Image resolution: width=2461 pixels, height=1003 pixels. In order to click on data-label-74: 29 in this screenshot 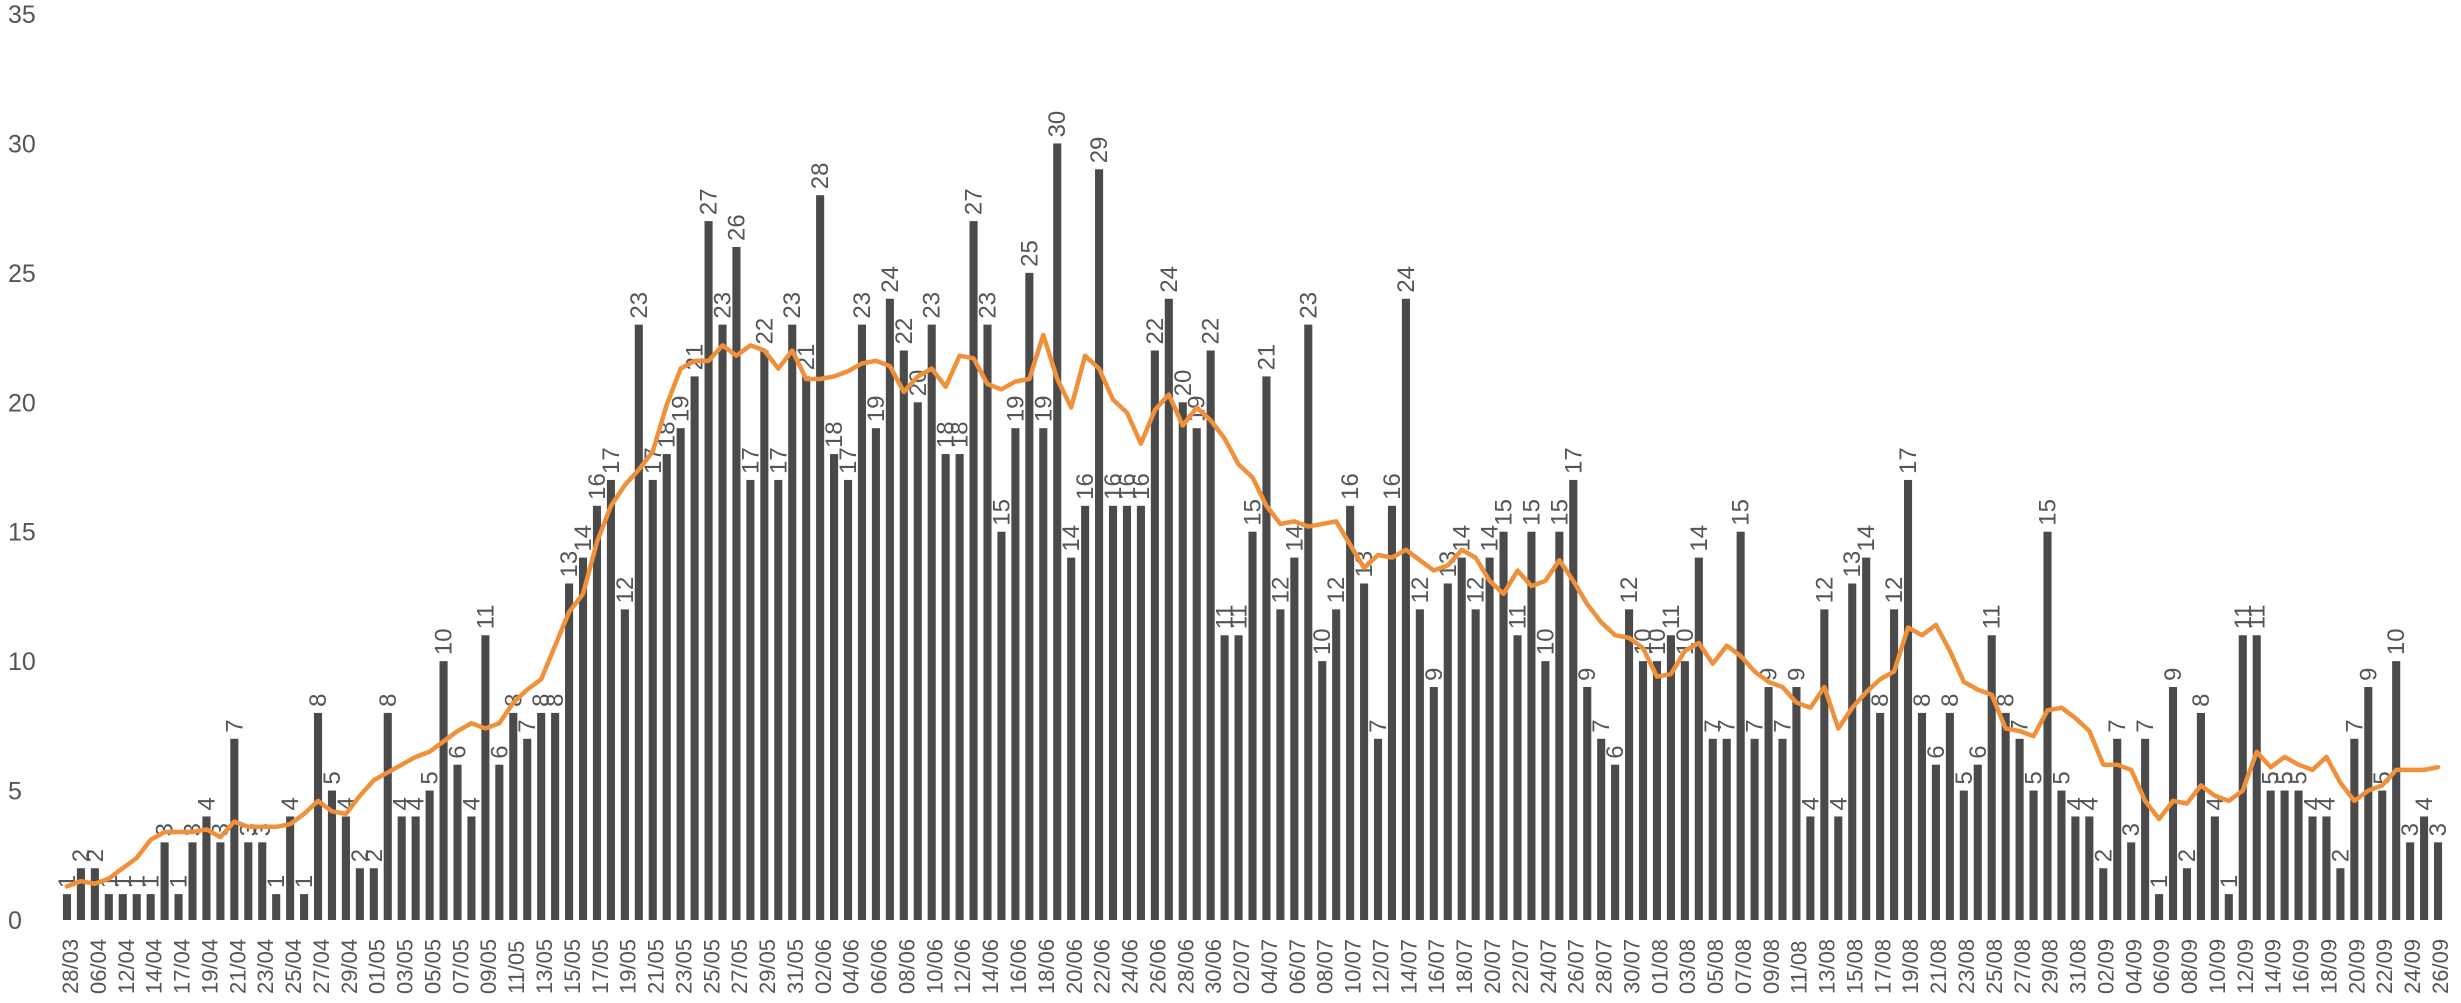, I will do `click(1099, 150)`.